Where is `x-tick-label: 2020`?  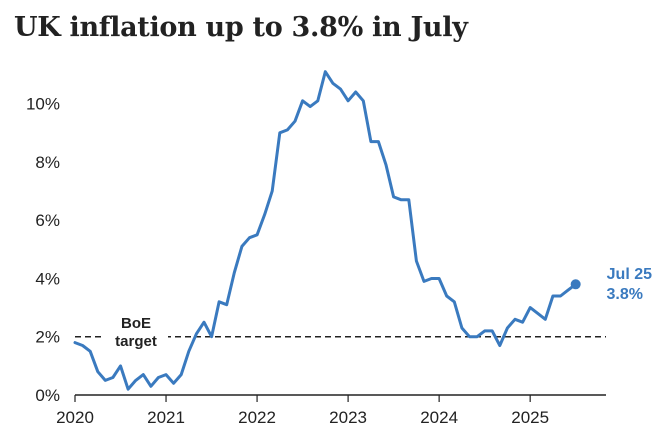 x-tick-label: 2020 is located at coordinates (75, 417).